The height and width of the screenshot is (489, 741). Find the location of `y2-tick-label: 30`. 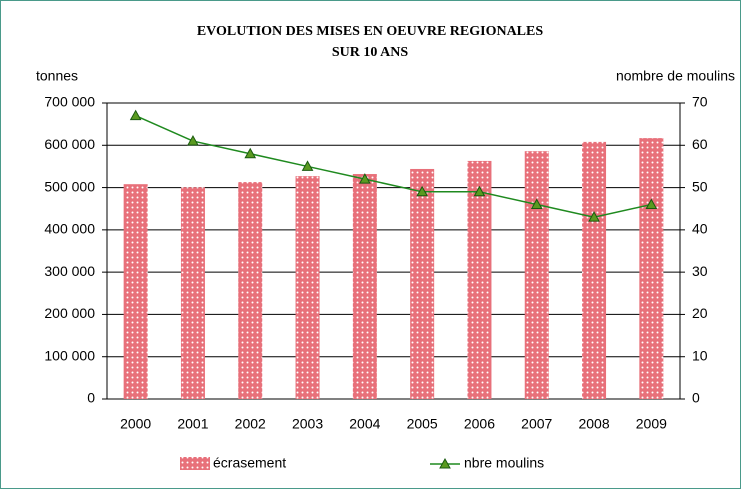

y2-tick-label: 30 is located at coordinates (700, 271).